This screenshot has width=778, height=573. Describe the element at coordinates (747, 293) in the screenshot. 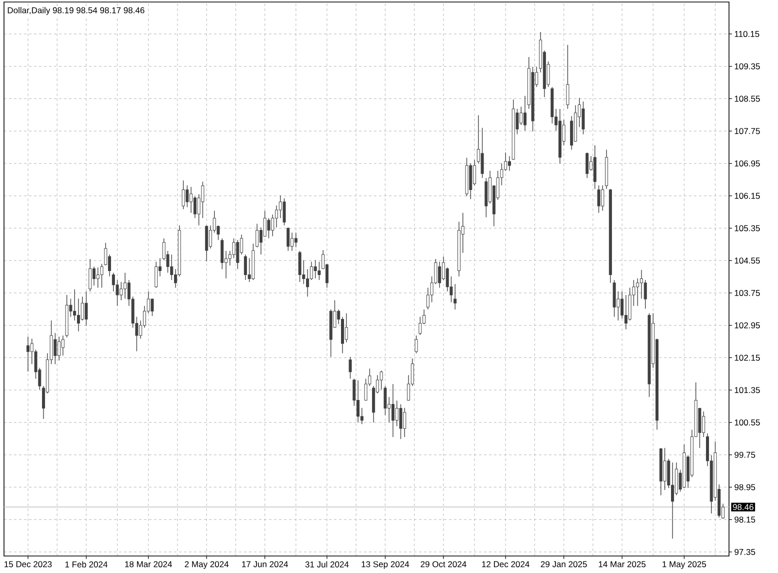

I see `y-tick-label: 103.75` at that location.